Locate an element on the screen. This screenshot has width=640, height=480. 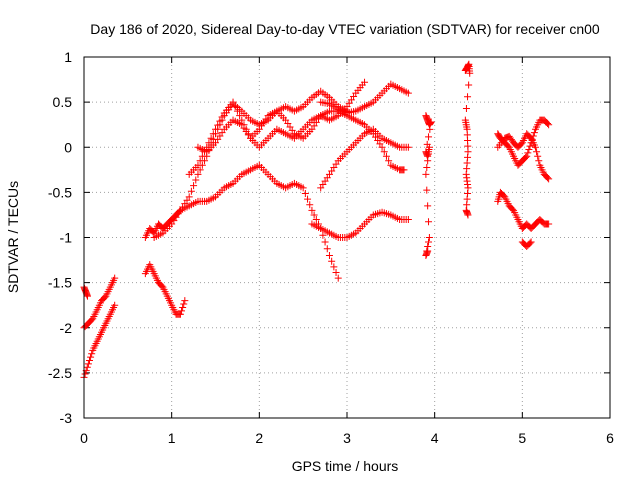
series-track-q is located at coordinates (526, 244).